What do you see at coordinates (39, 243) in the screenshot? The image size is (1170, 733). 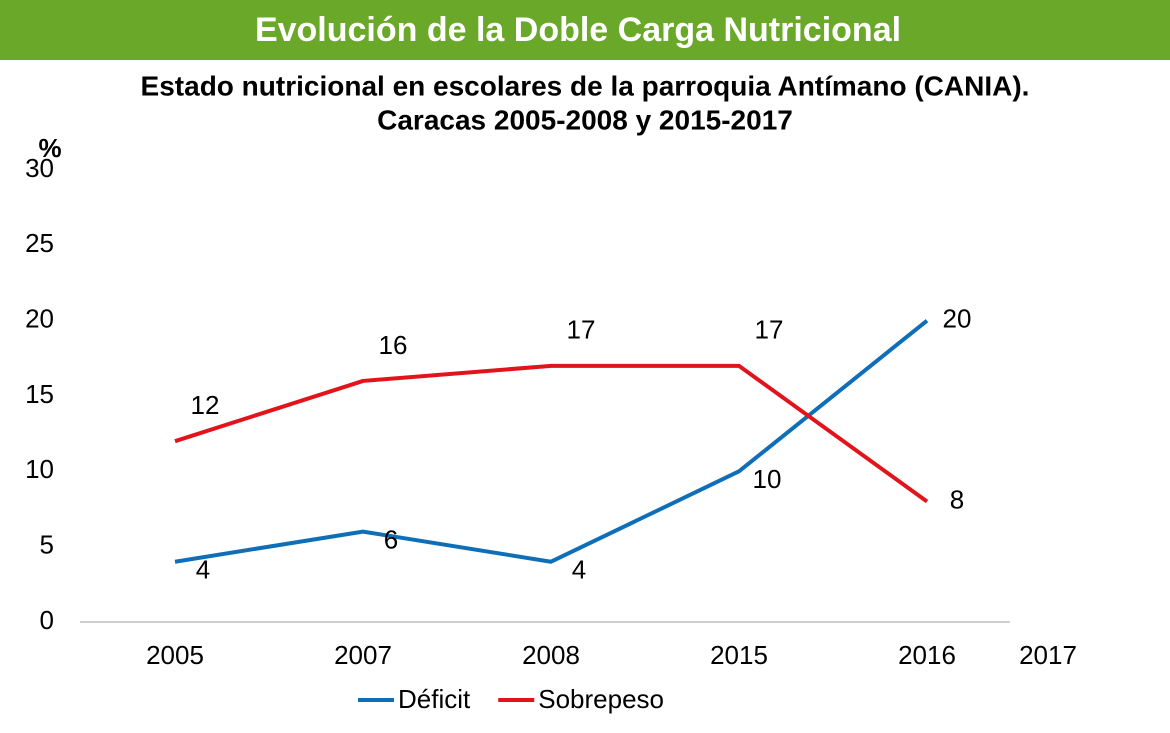 I see `y-tick-label: 25` at bounding box center [39, 243].